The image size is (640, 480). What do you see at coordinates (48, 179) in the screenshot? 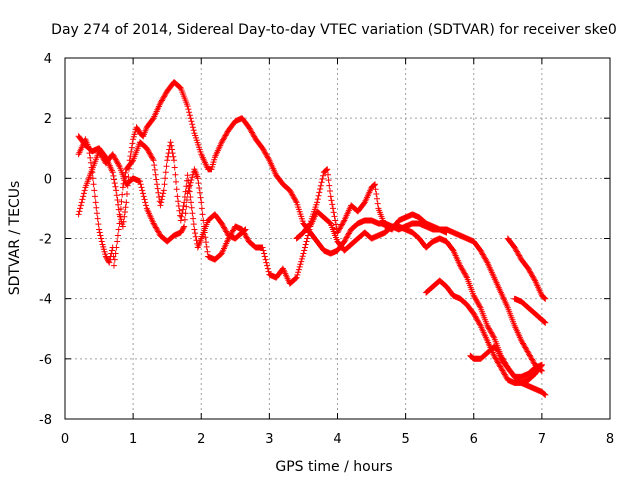
I see `y-tick-label: 0` at bounding box center [48, 179].